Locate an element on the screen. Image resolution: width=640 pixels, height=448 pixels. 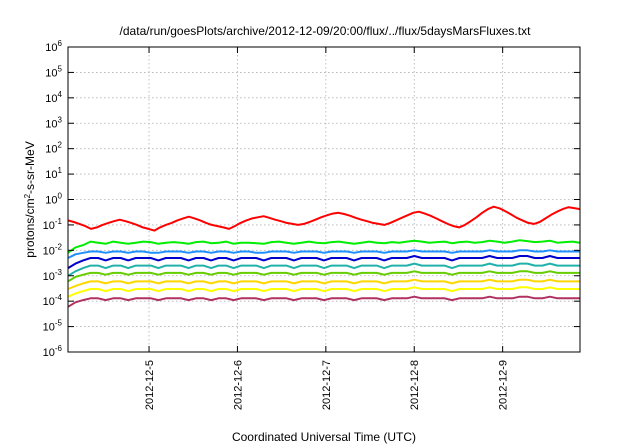
y-tick-label: 10⁰ is located at coordinates (53, 199).